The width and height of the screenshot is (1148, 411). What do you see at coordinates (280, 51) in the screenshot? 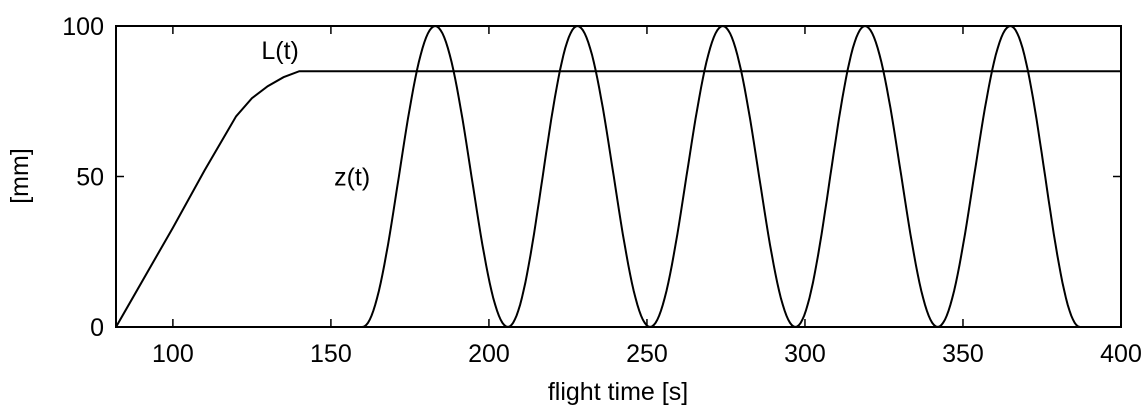
I see `series-annotation: L(t)` at bounding box center [280, 51].